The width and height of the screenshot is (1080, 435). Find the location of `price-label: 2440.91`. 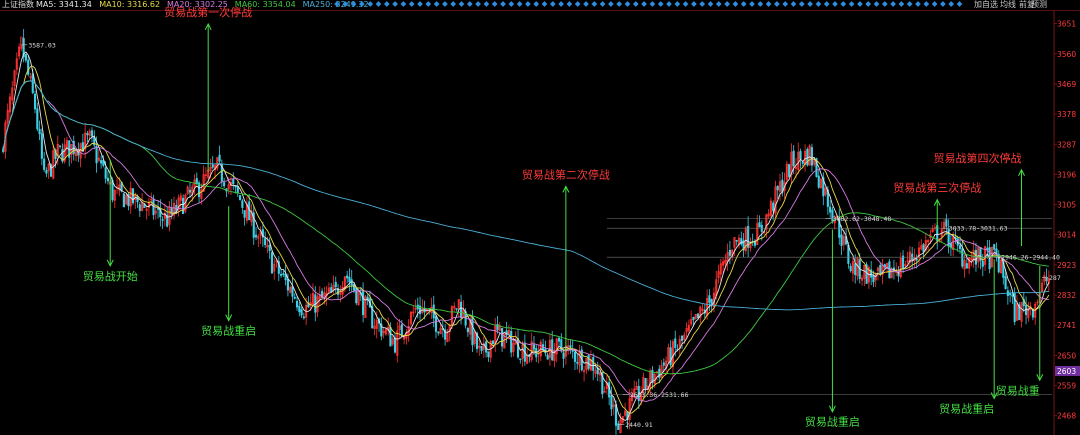

price-label: 2440.91 is located at coordinates (638, 425).